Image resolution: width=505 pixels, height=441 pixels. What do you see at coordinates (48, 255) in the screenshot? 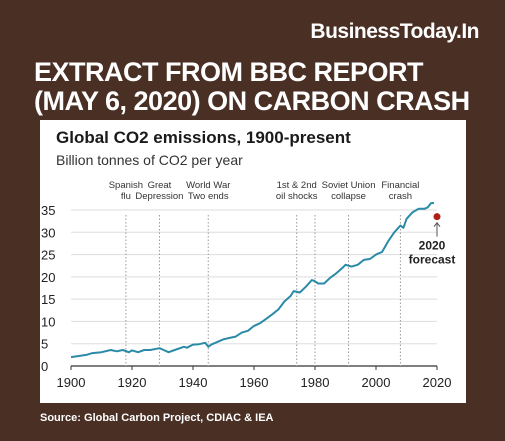
I see `y-tick-label: 25` at bounding box center [48, 255].